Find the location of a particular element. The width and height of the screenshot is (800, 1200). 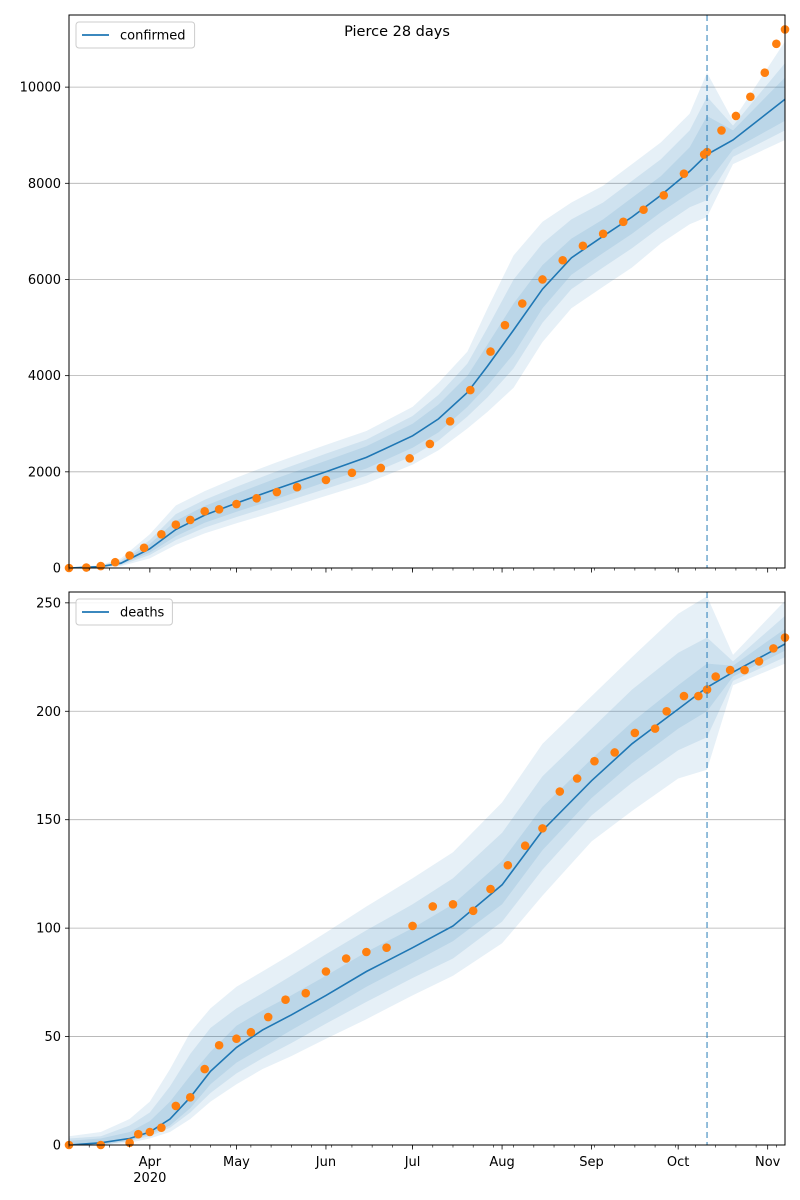

y-tick-label: 4000 is located at coordinates (44, 376).